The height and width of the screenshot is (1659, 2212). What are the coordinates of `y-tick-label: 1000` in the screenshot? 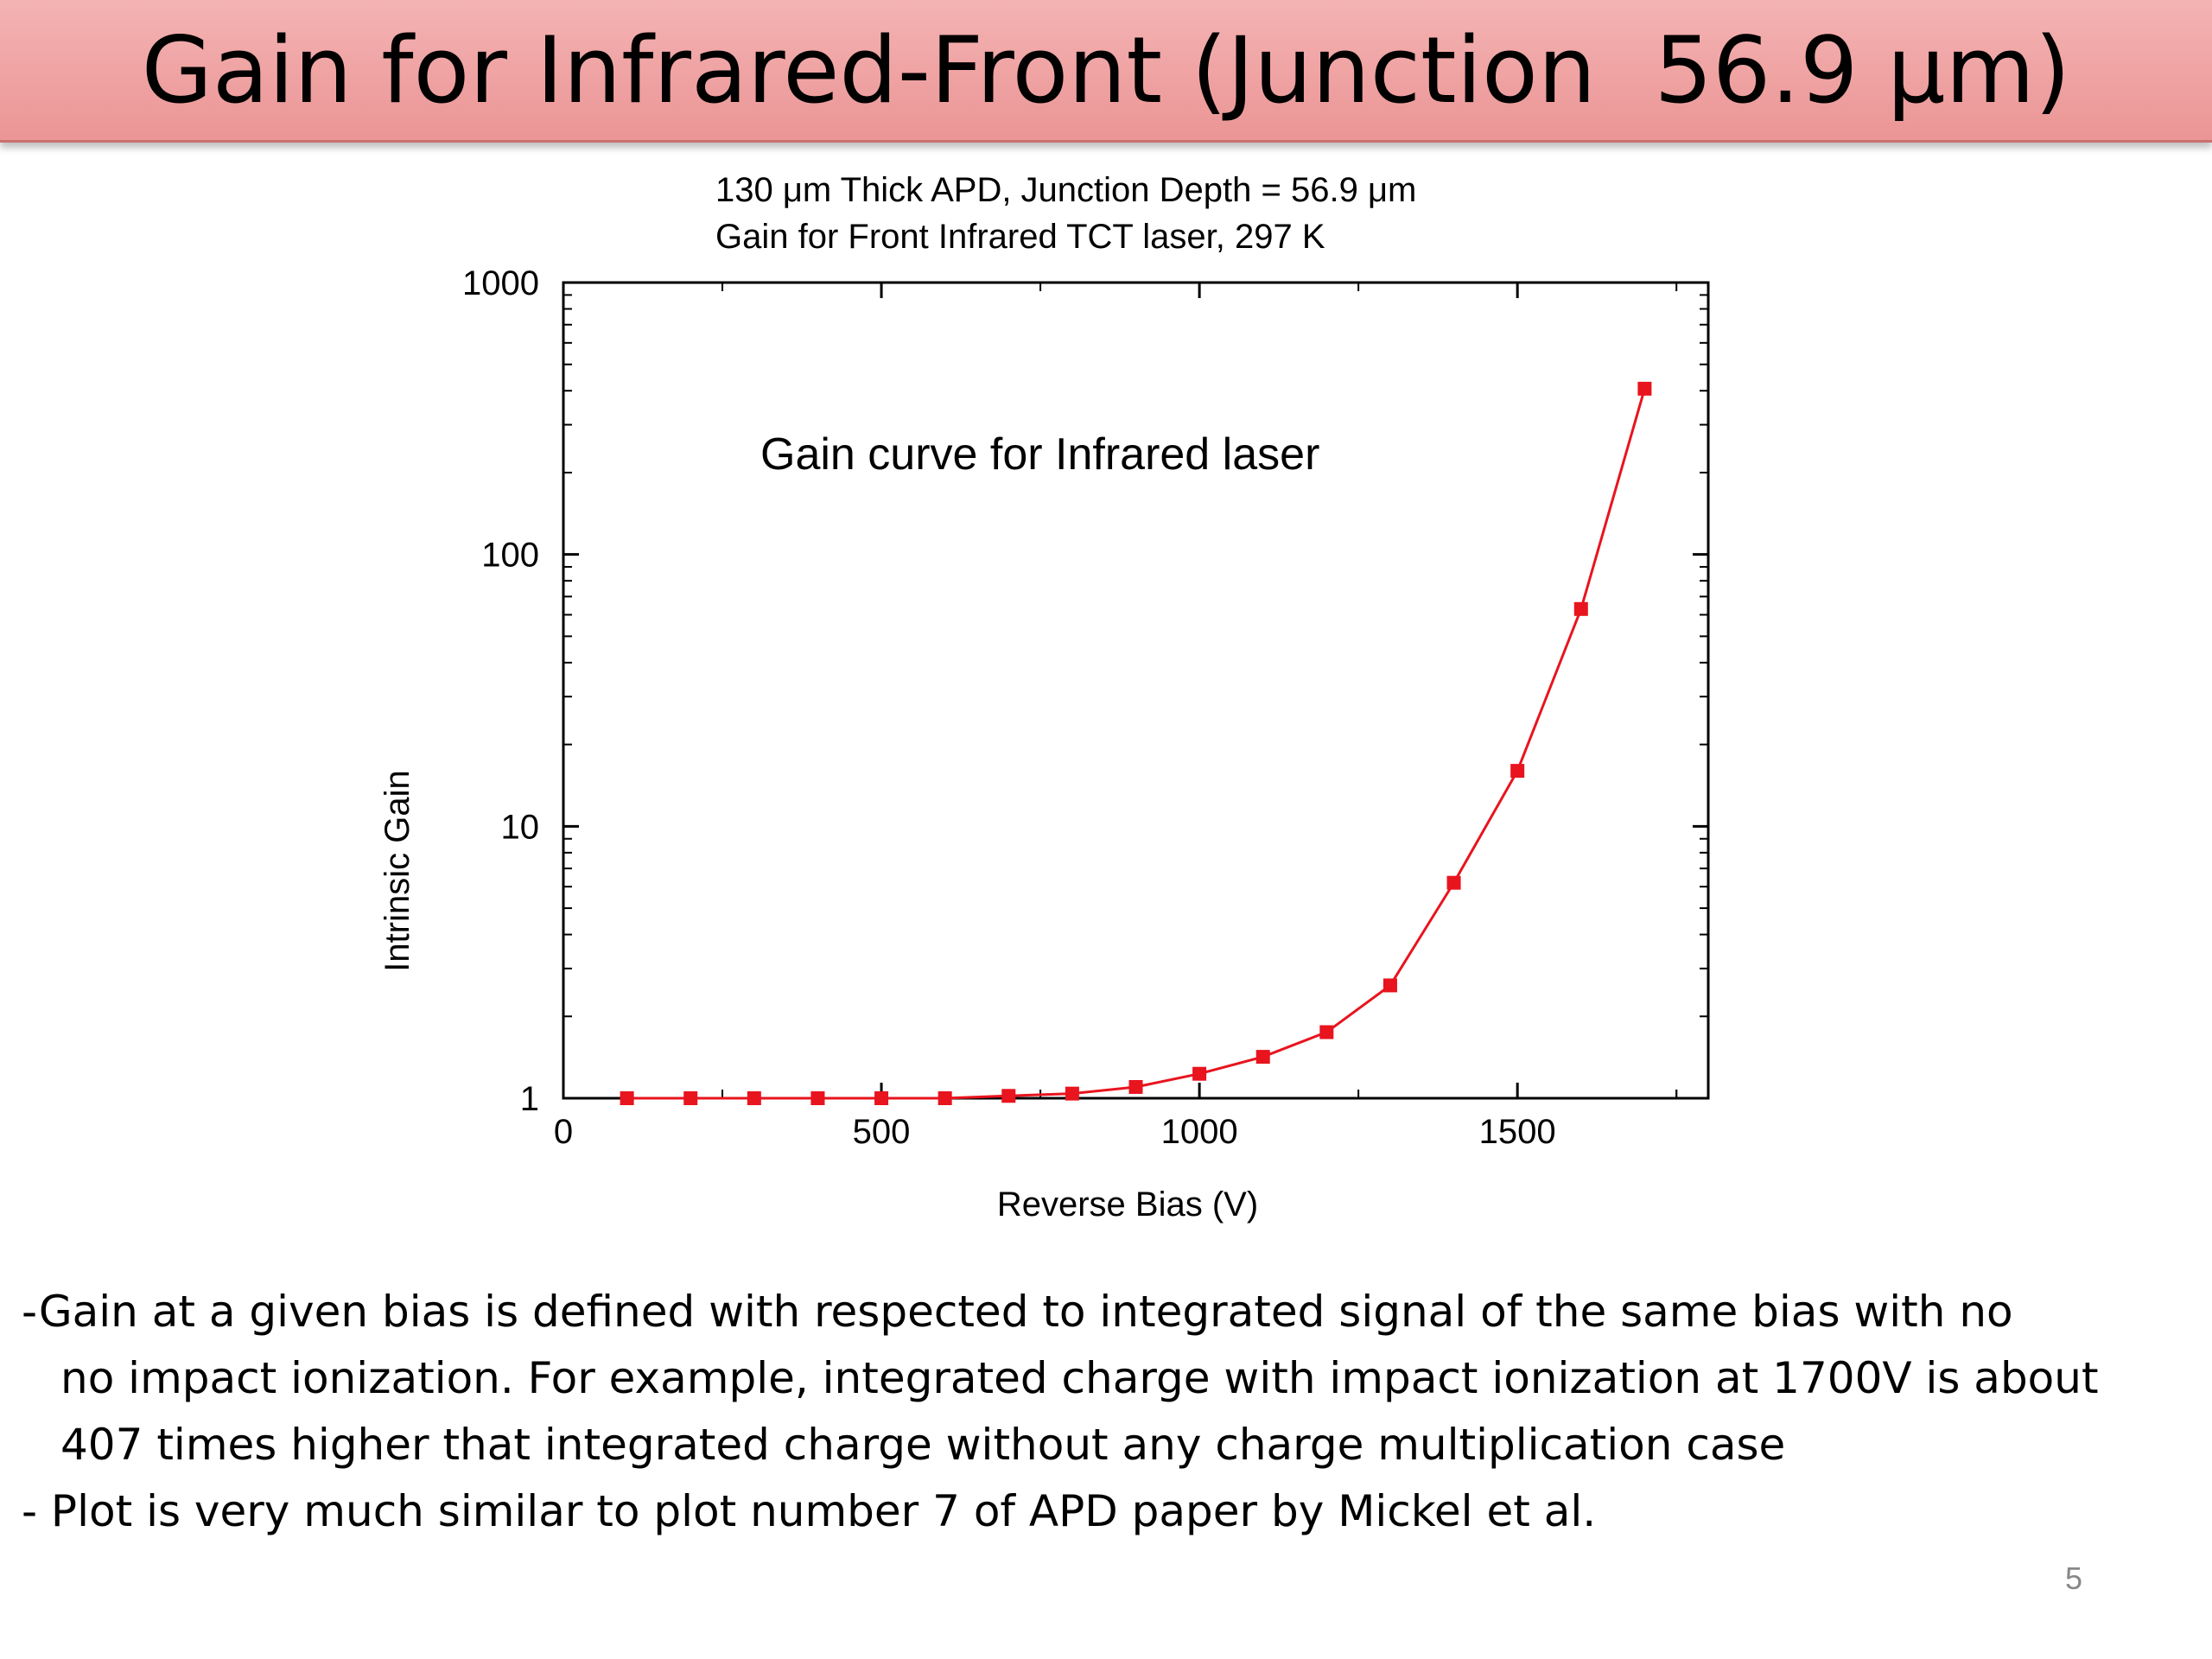 It's located at (500, 283).